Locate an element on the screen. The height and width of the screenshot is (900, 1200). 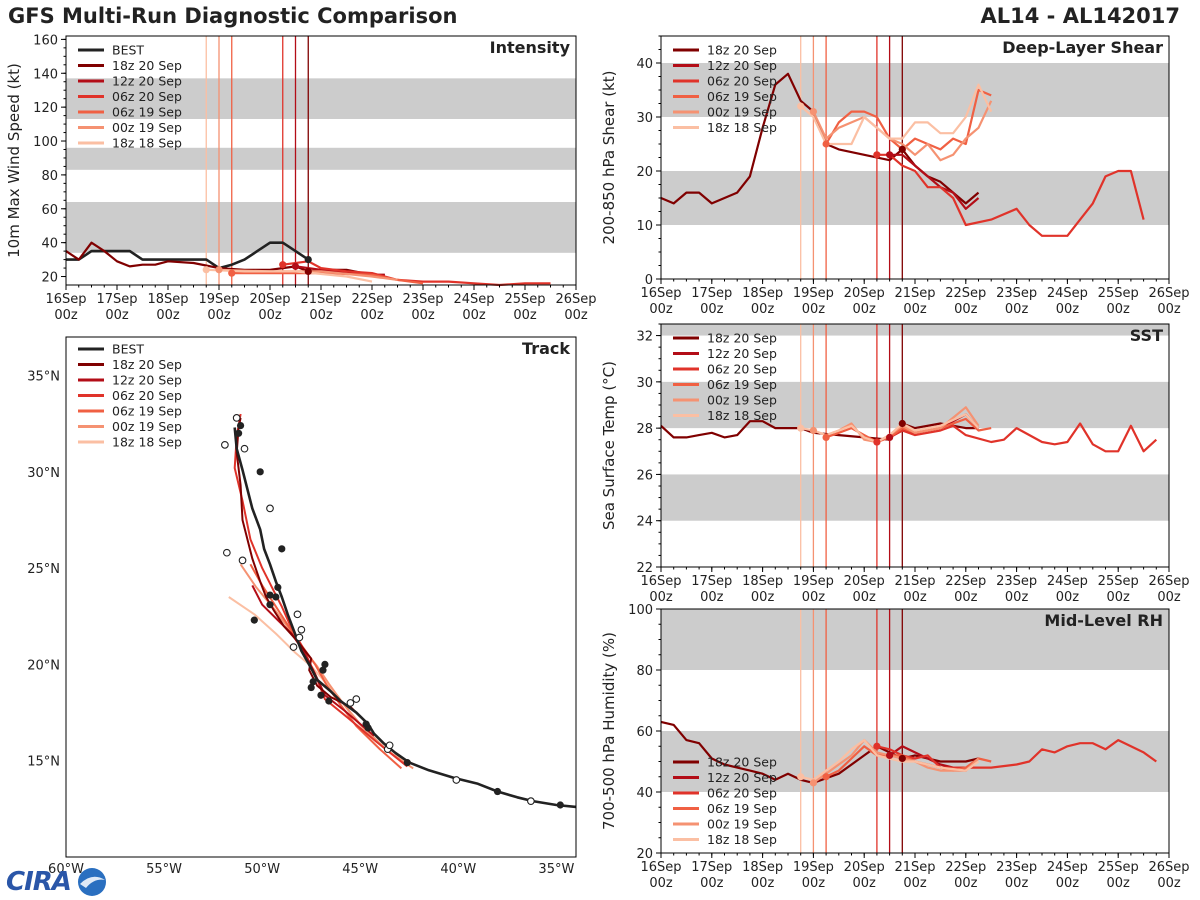
legend-label: BEST is located at coordinates (128, 349).